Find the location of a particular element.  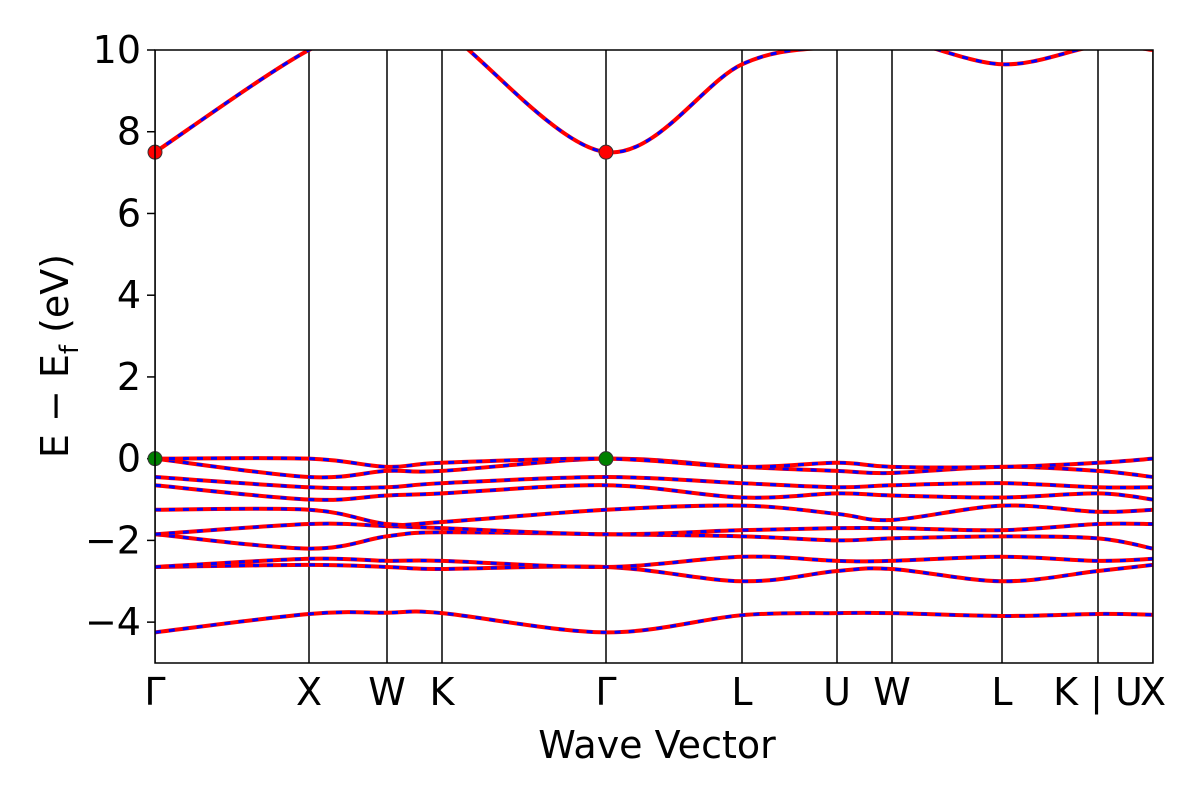

x-tick-label: U is located at coordinates (837, 692).